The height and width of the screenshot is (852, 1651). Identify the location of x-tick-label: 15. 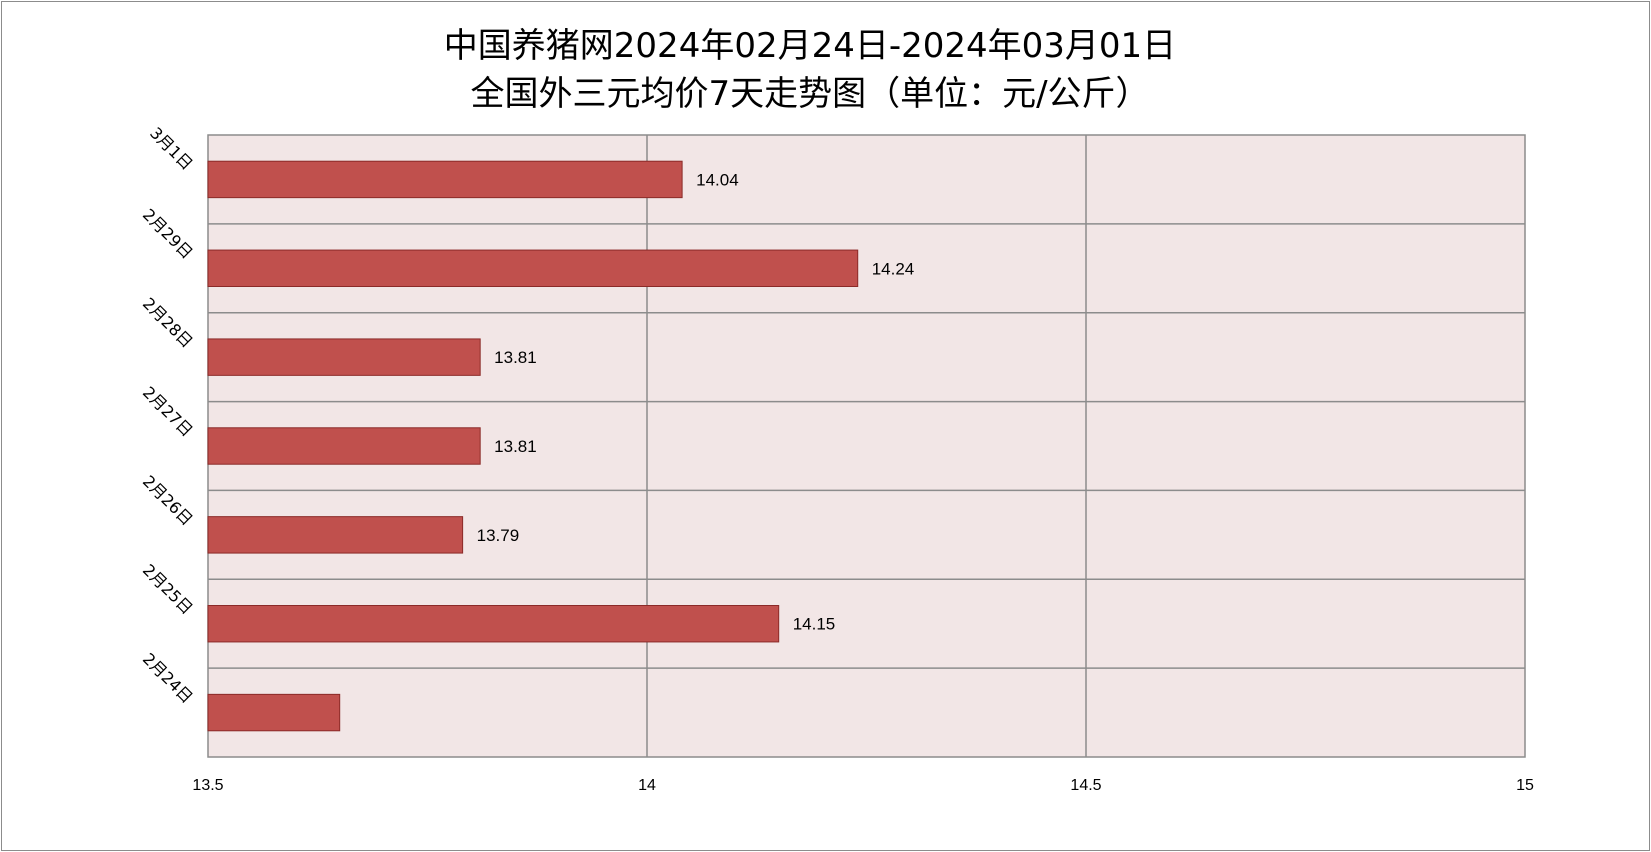
(1525, 785).